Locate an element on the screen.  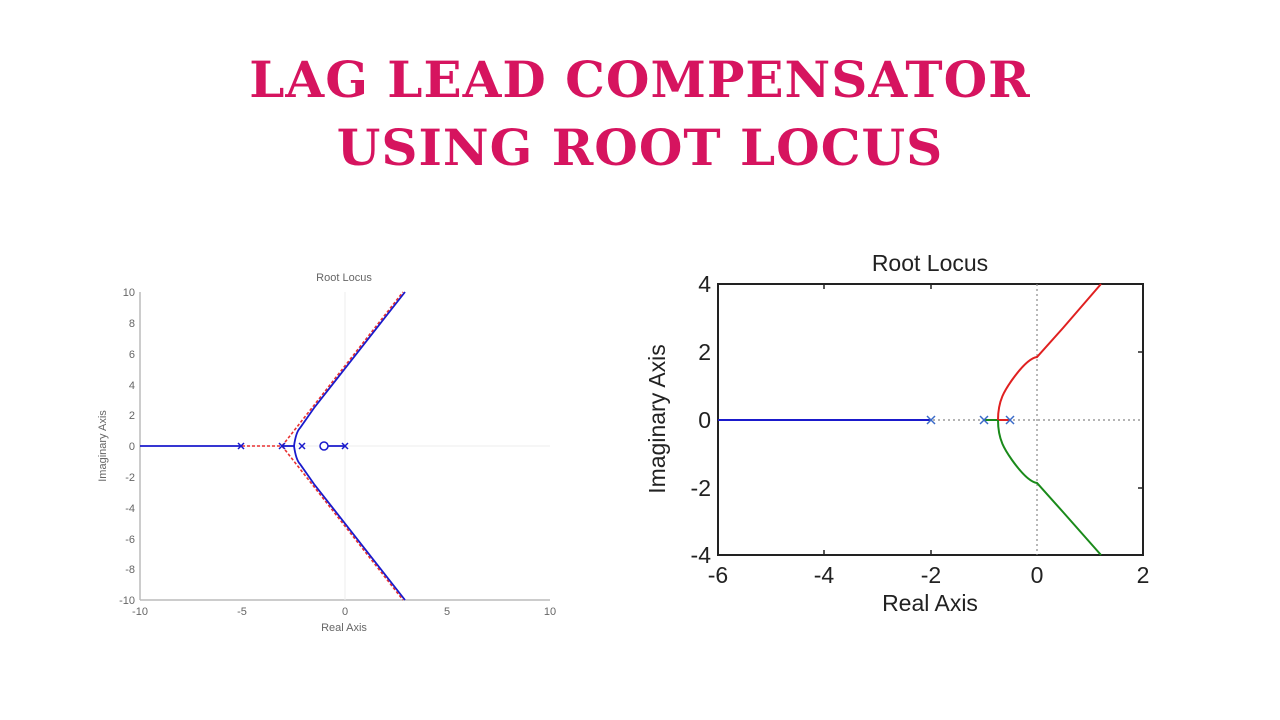
ytick: 6 is located at coordinates (132, 355).